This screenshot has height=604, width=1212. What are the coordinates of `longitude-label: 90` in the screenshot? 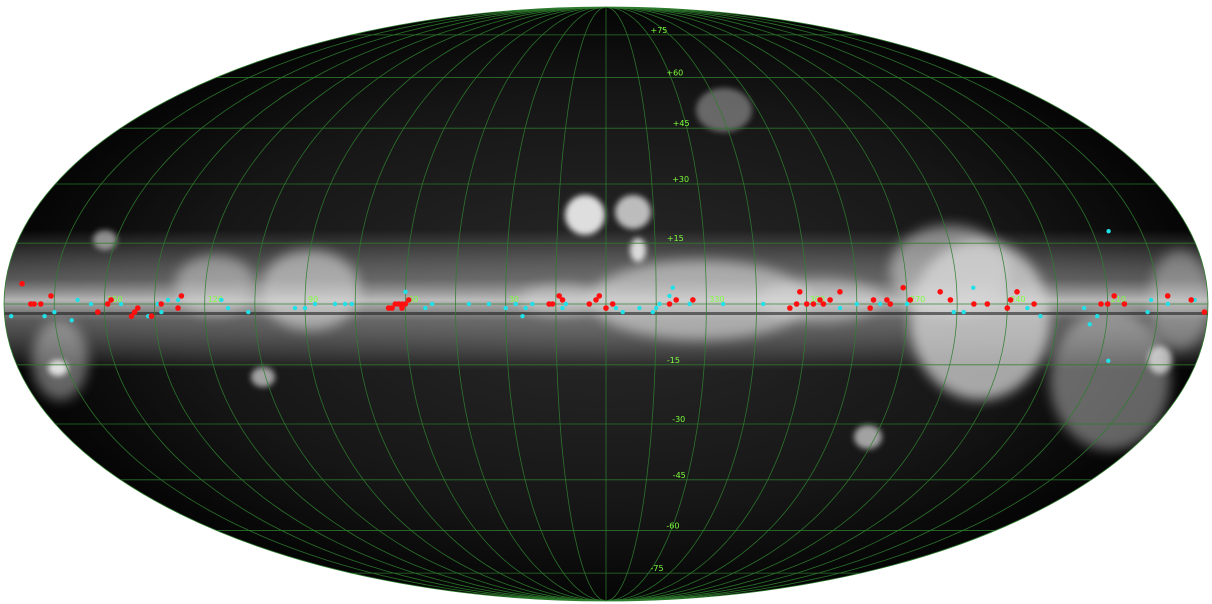 It's located at (313, 299).